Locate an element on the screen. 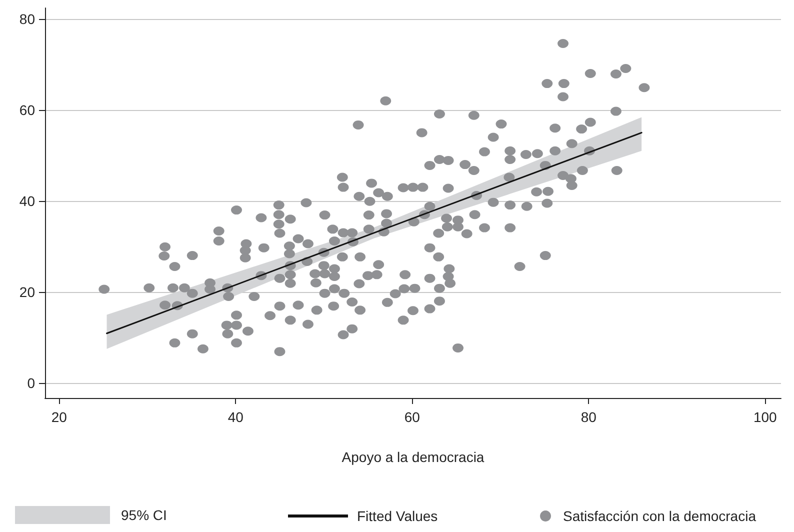  y-tick-label: 60 is located at coordinates (27, 110).